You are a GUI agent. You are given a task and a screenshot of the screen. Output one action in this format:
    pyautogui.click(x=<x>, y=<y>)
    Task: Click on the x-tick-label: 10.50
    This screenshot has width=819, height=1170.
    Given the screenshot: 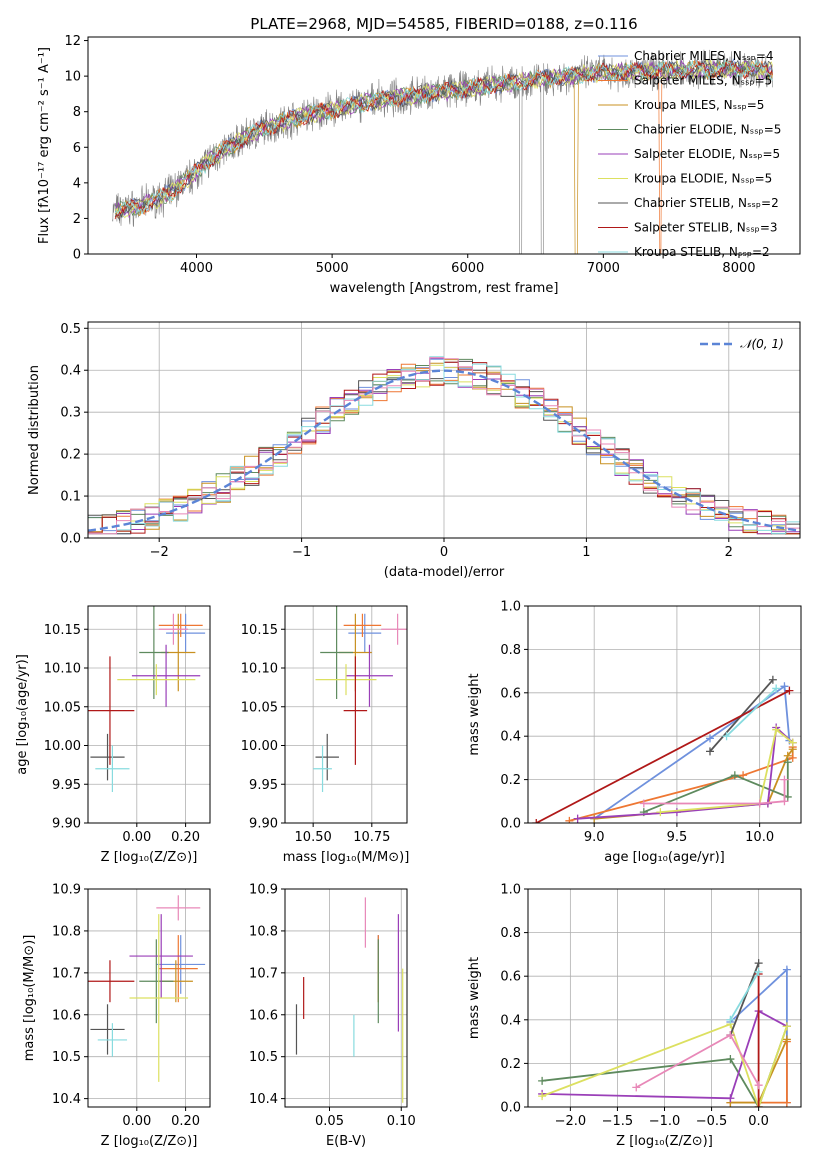 What is the action you would take?
    pyautogui.click(x=313, y=837)
    